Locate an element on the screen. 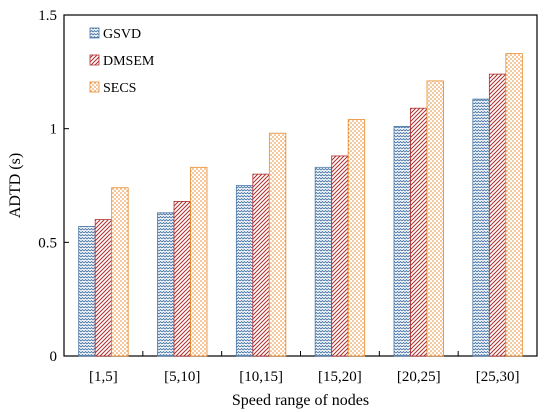  y-axis: 0 0.5 1 1.5 is located at coordinates (53, 186).